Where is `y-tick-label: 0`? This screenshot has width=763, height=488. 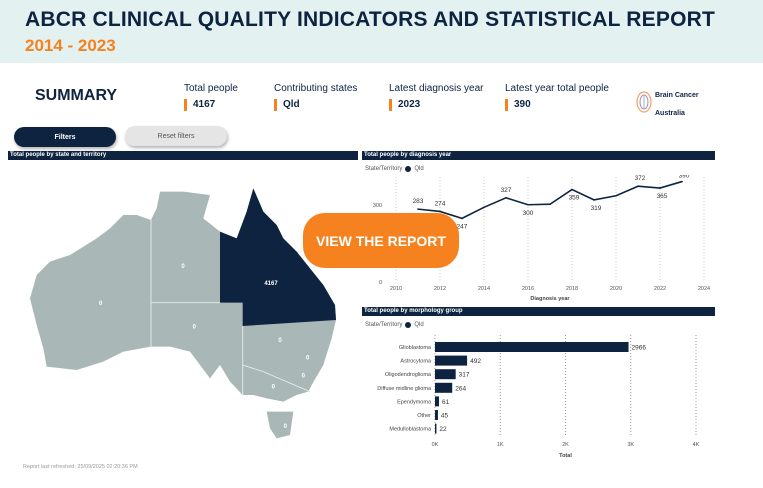 y-tick-label: 0 is located at coordinates (380, 283).